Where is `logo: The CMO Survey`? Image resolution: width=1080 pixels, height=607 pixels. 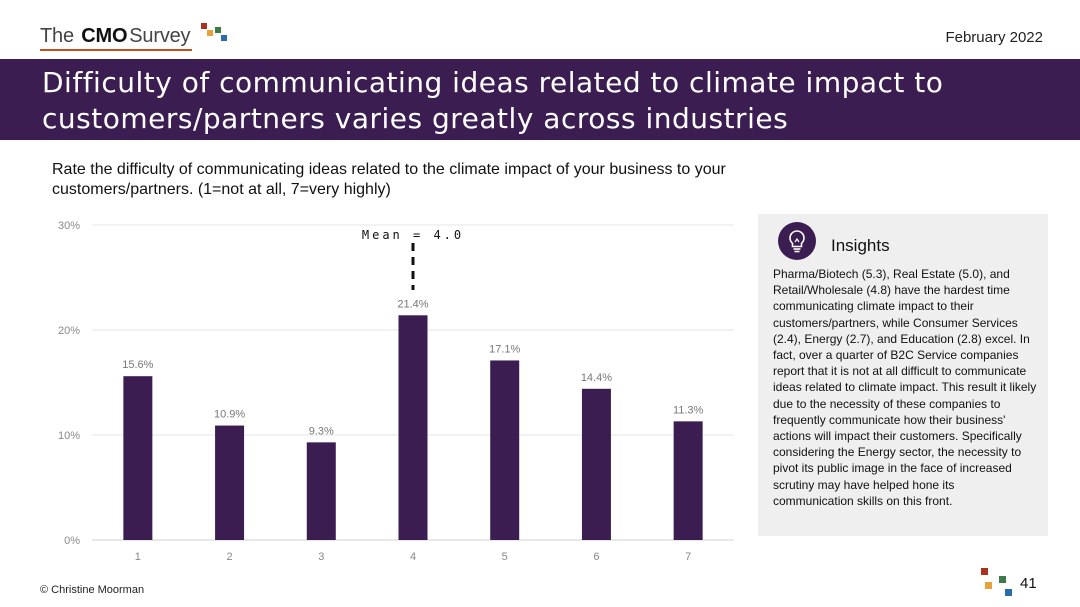 logo: The CMO Survey is located at coordinates (133, 36).